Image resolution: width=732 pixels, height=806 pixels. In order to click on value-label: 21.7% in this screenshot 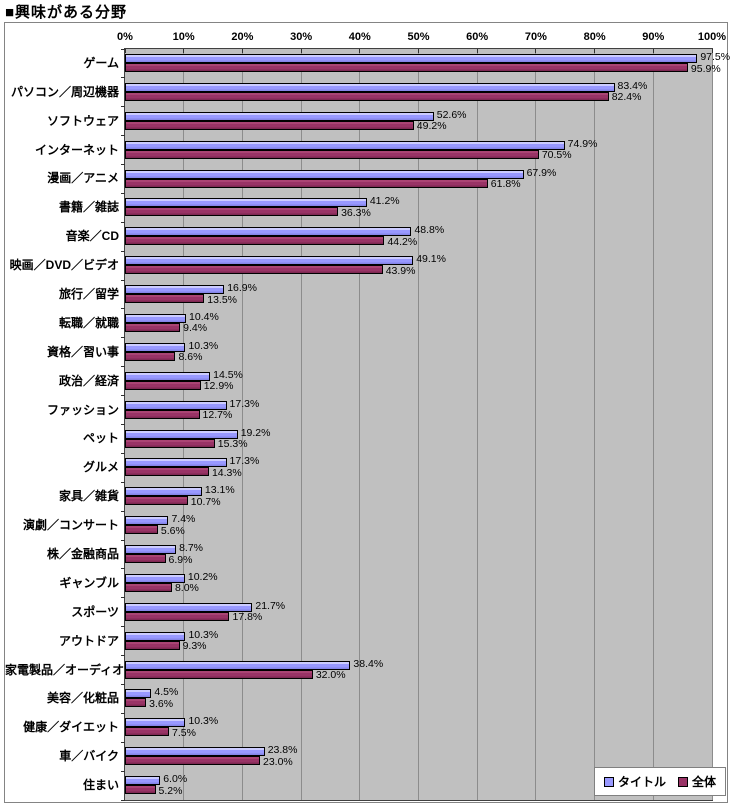, I will do `click(270, 605)`.